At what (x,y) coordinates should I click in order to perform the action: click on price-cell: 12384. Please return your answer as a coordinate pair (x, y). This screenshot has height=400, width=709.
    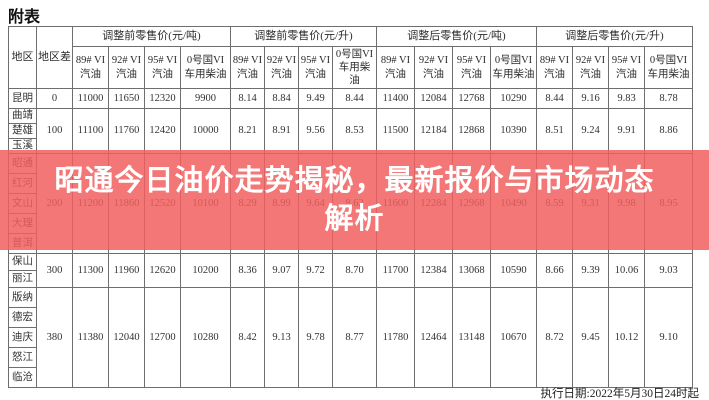
    Looking at the image, I should click on (433, 270).